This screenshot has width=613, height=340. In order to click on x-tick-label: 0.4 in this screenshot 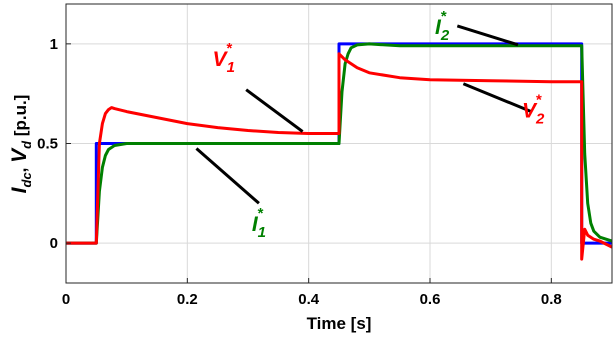, I will do `click(309, 299)`.